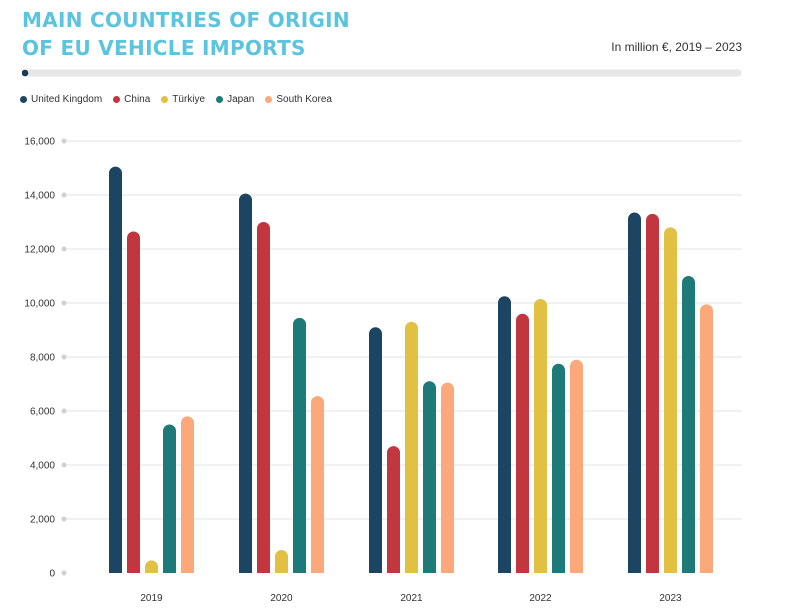  Describe the element at coordinates (115, 369) in the screenshot. I see `bar-united-kingdom-2019` at that location.